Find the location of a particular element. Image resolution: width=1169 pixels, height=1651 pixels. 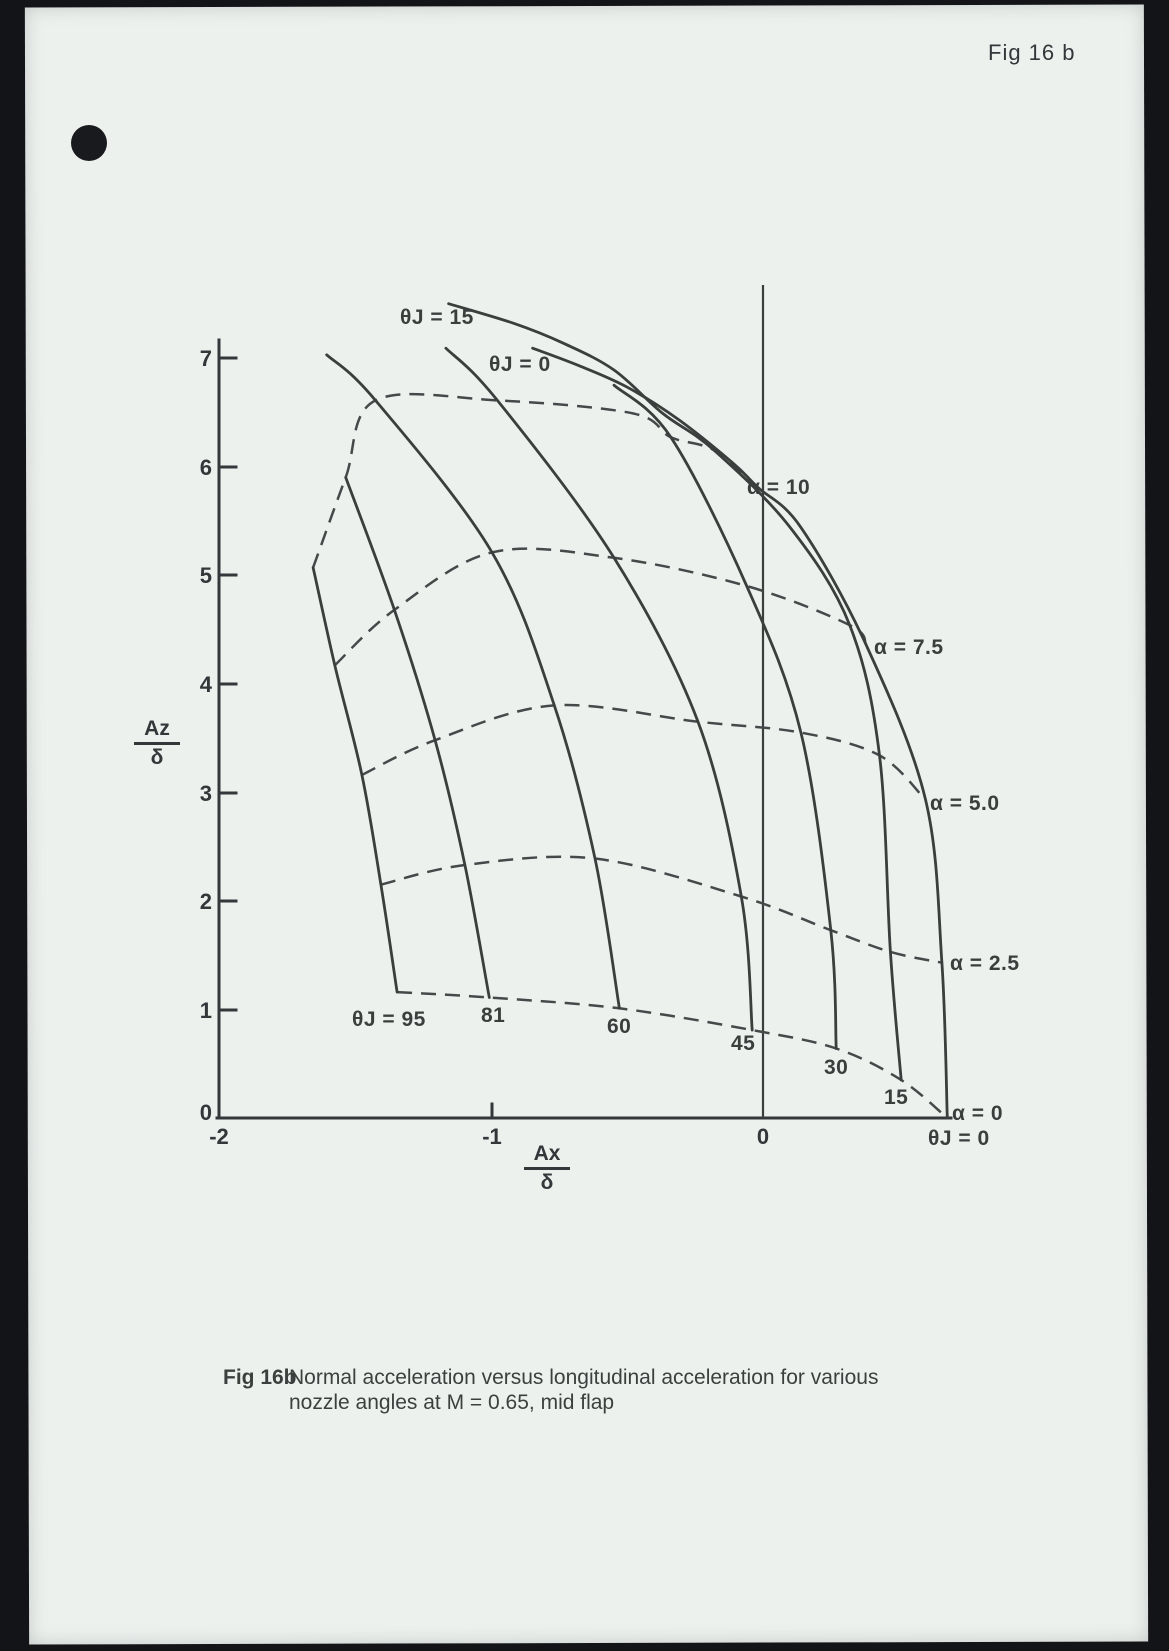

label-alpha-2-5: α = 2.5 is located at coordinates (985, 963).